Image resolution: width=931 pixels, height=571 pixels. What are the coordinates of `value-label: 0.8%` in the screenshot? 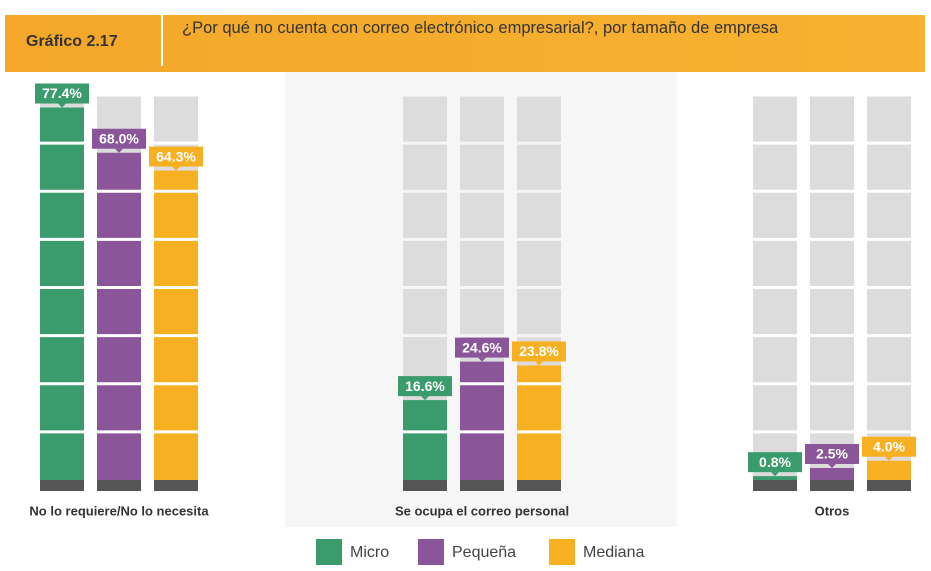 It's located at (775, 462).